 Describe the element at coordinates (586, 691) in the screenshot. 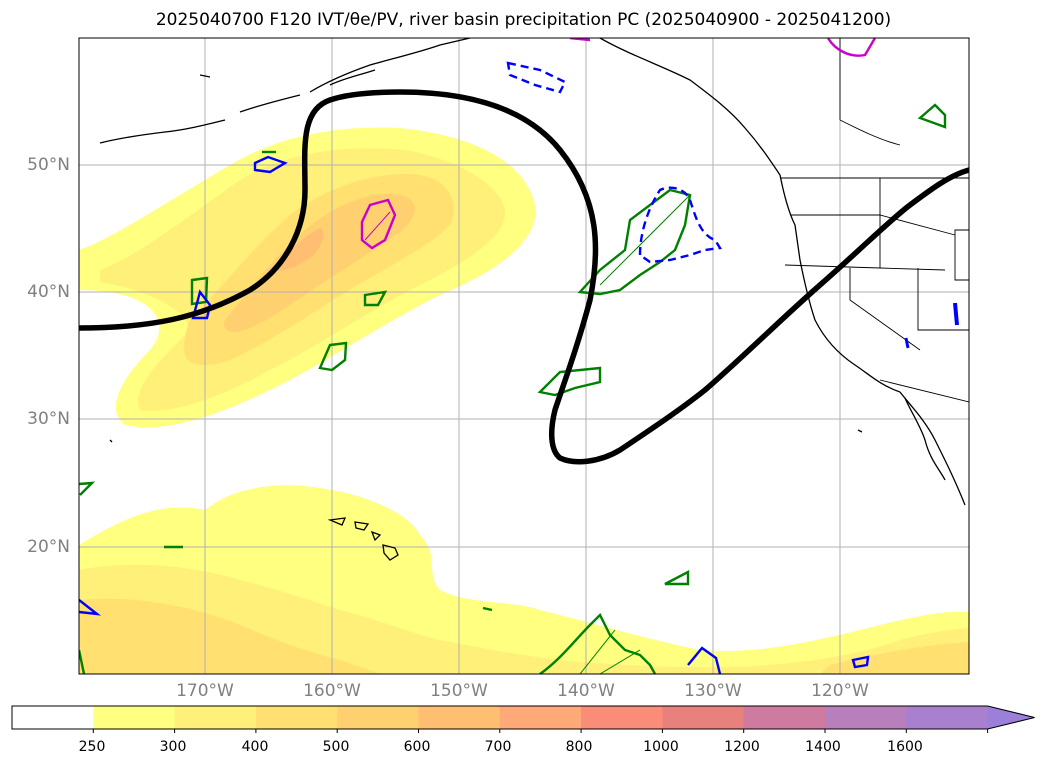

I see `lon-label-140w: 140°W` at that location.